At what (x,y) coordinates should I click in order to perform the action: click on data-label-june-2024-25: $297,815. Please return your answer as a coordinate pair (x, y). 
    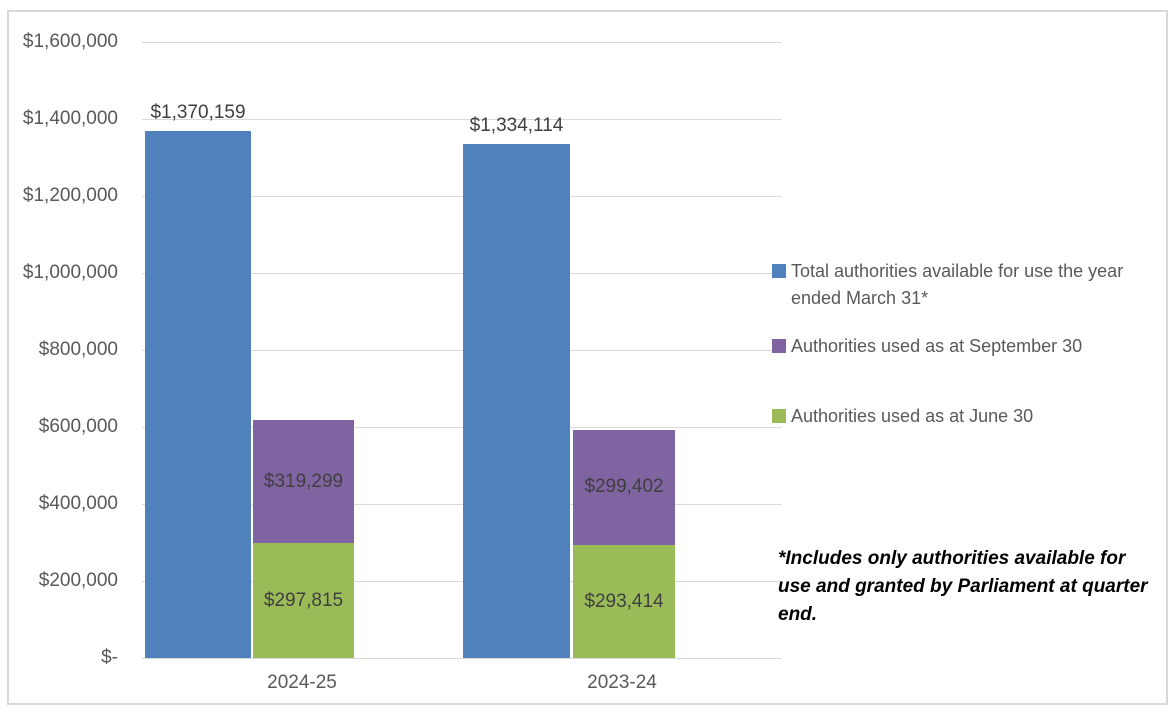
    Looking at the image, I should click on (303, 600).